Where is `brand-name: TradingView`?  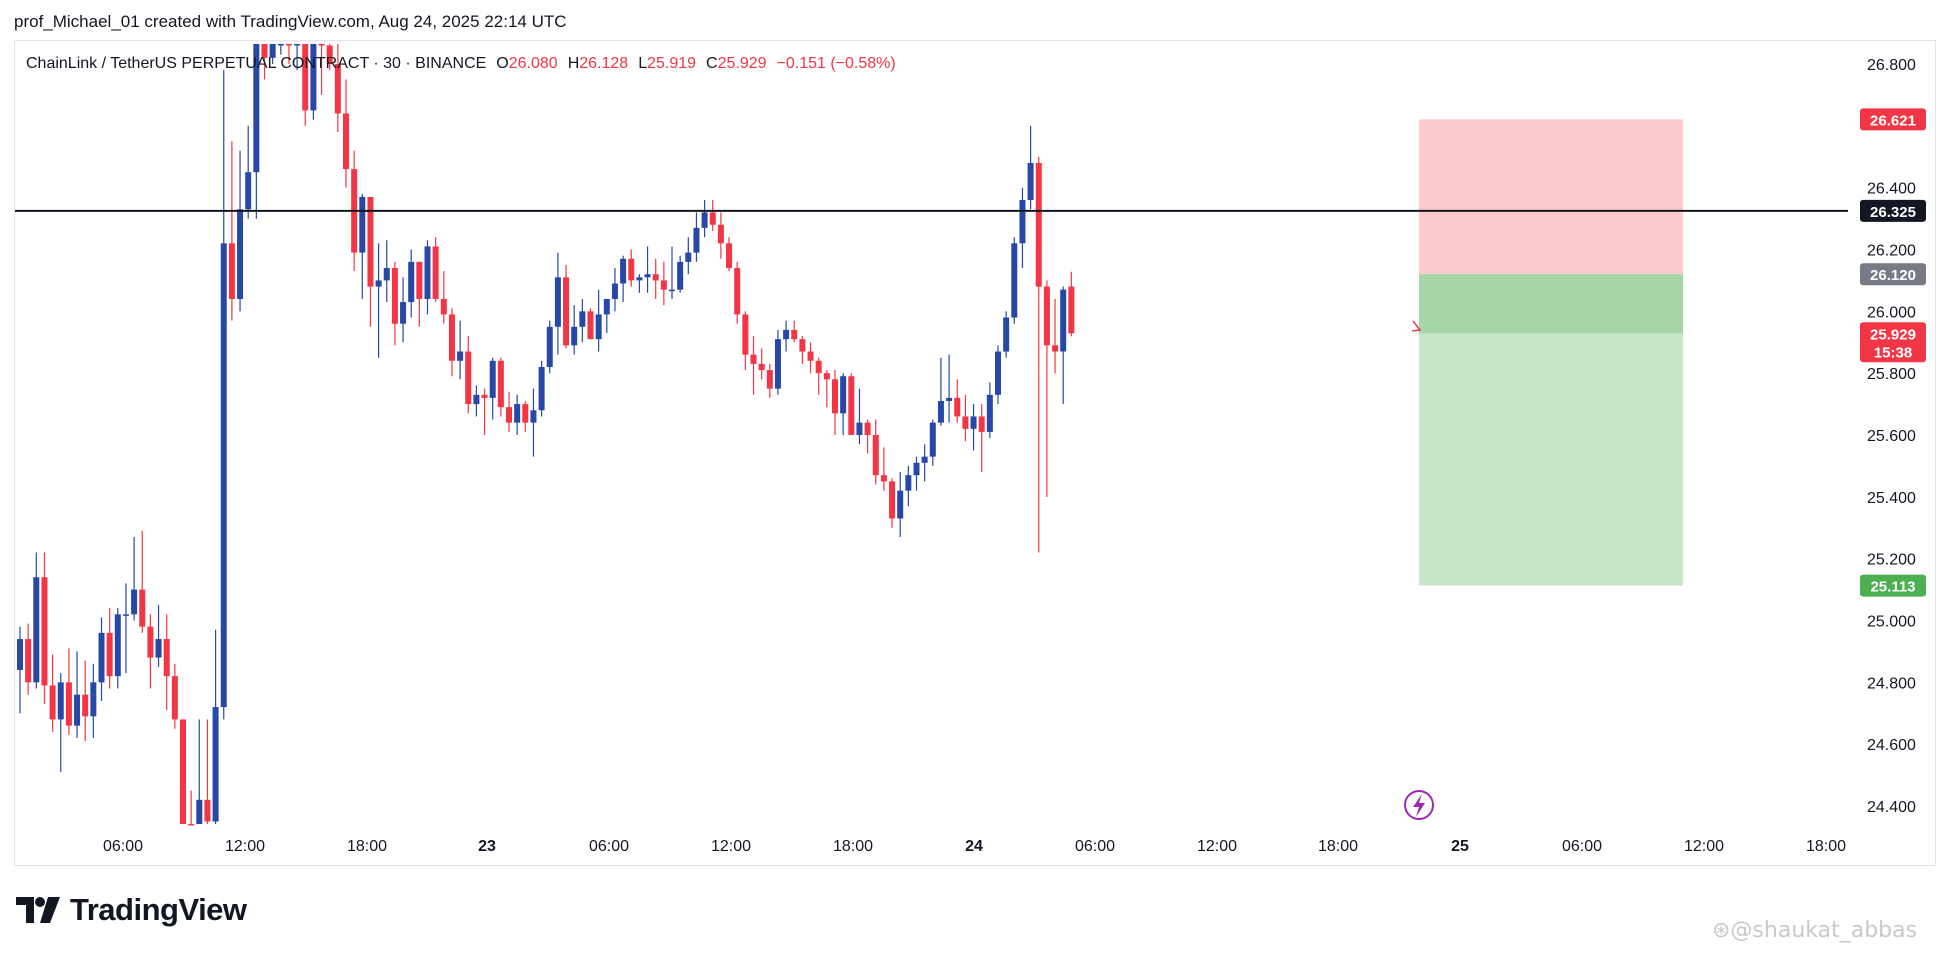 brand-name: TradingView is located at coordinates (158, 909).